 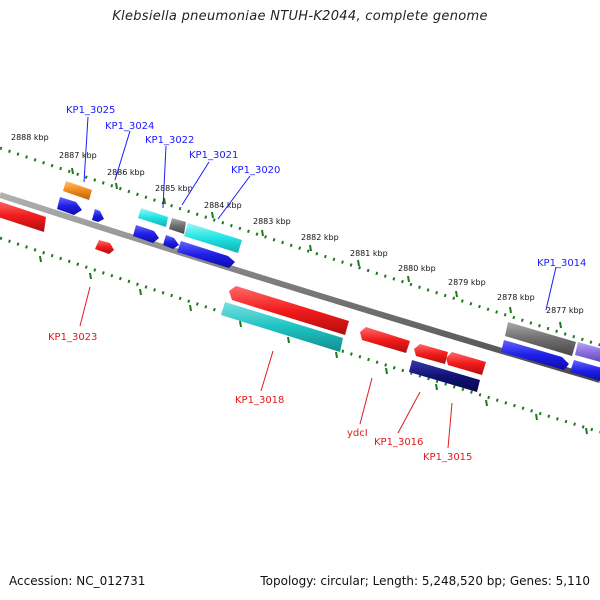 I want to click on gene-label-kp1-3024: KP1_3024, so click(x=129, y=126).